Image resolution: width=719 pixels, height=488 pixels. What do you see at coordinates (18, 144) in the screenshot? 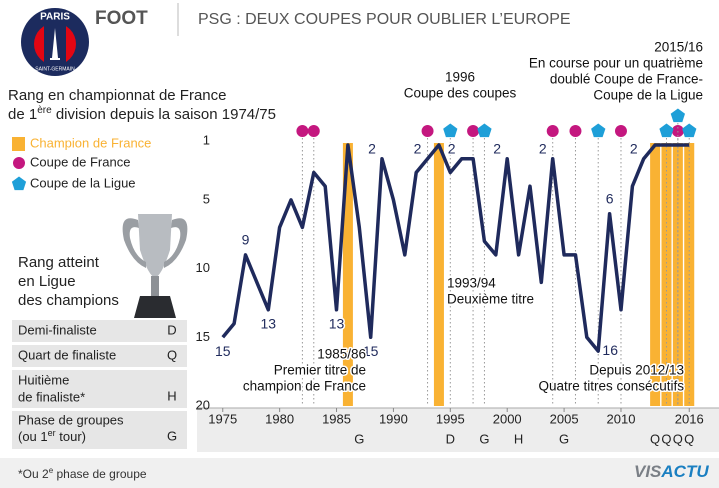
I see `legend-swatch` at bounding box center [18, 144].